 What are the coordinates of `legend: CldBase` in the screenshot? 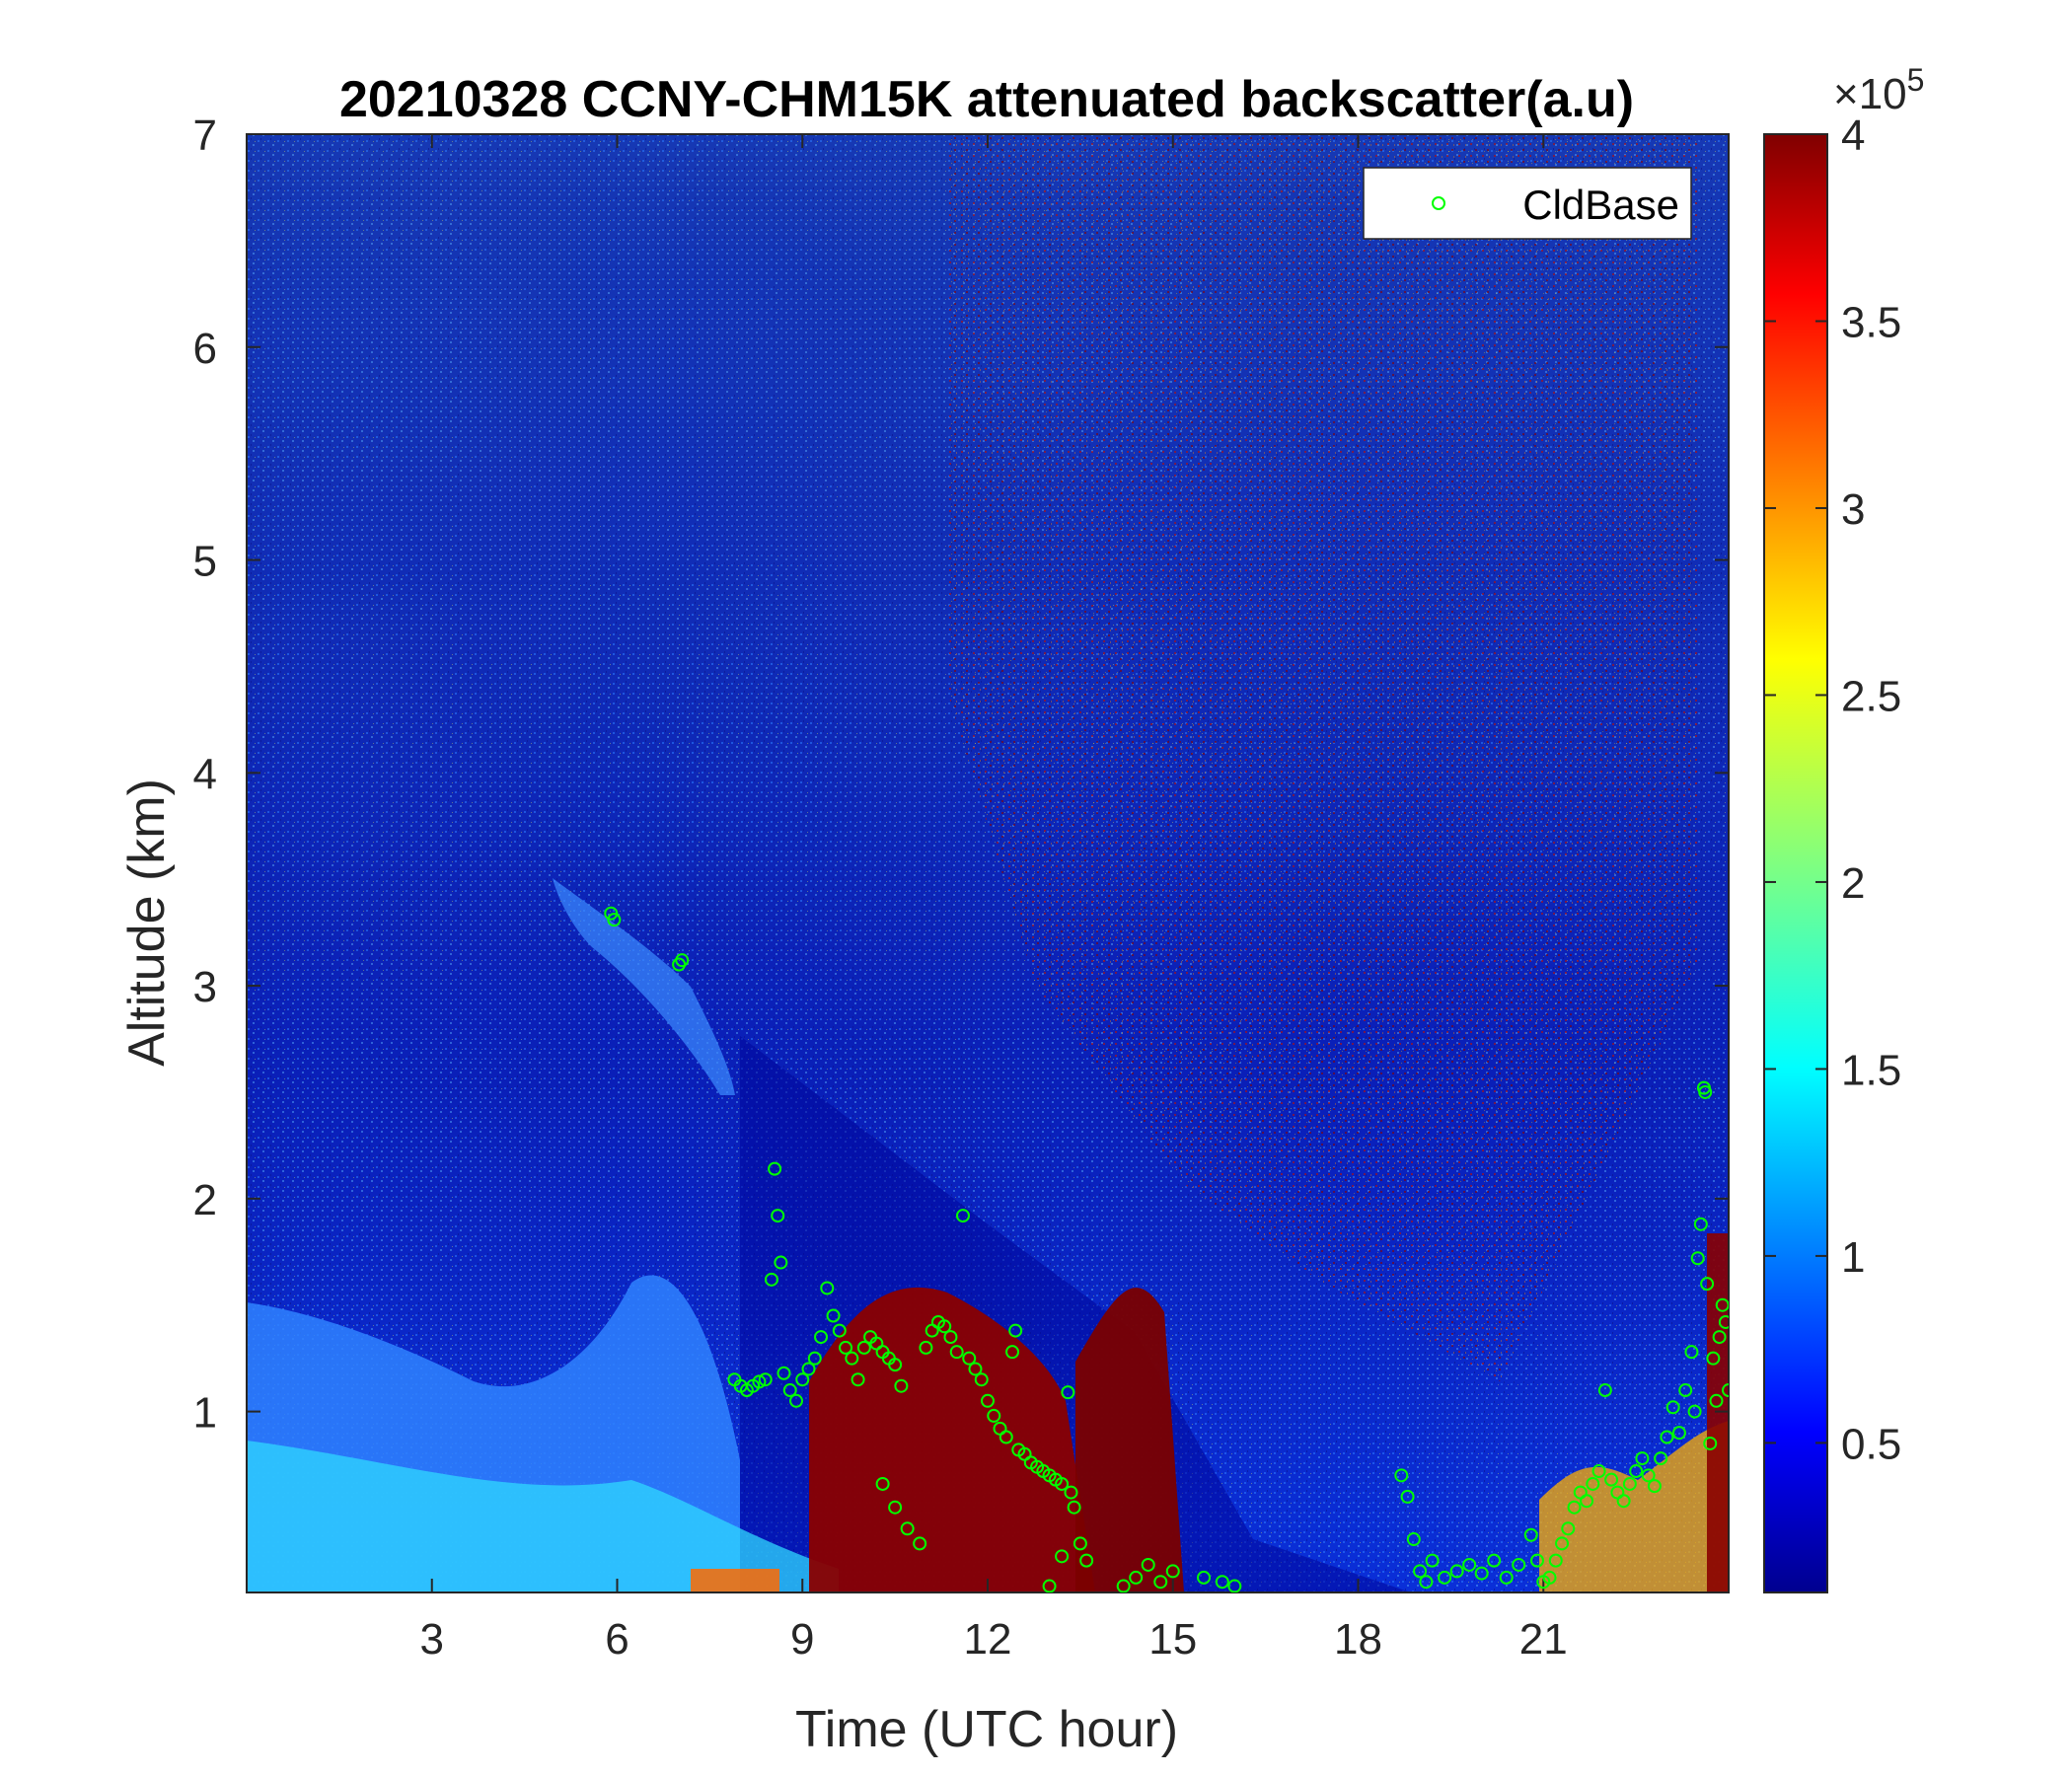 It's located at (1528, 204).